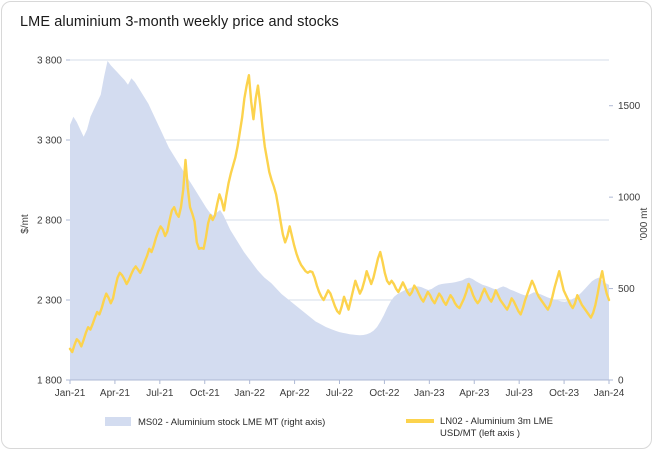  Describe the element at coordinates (429, 393) in the screenshot. I see `x-tick-label: Jan-23` at that location.